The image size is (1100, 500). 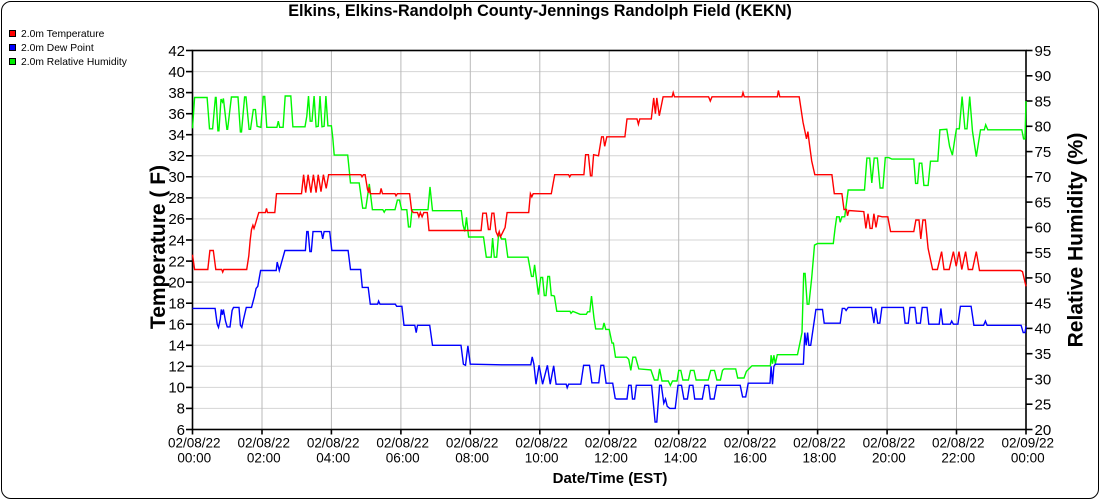 I want to click on svg-text: 26, so click(x=176, y=219).